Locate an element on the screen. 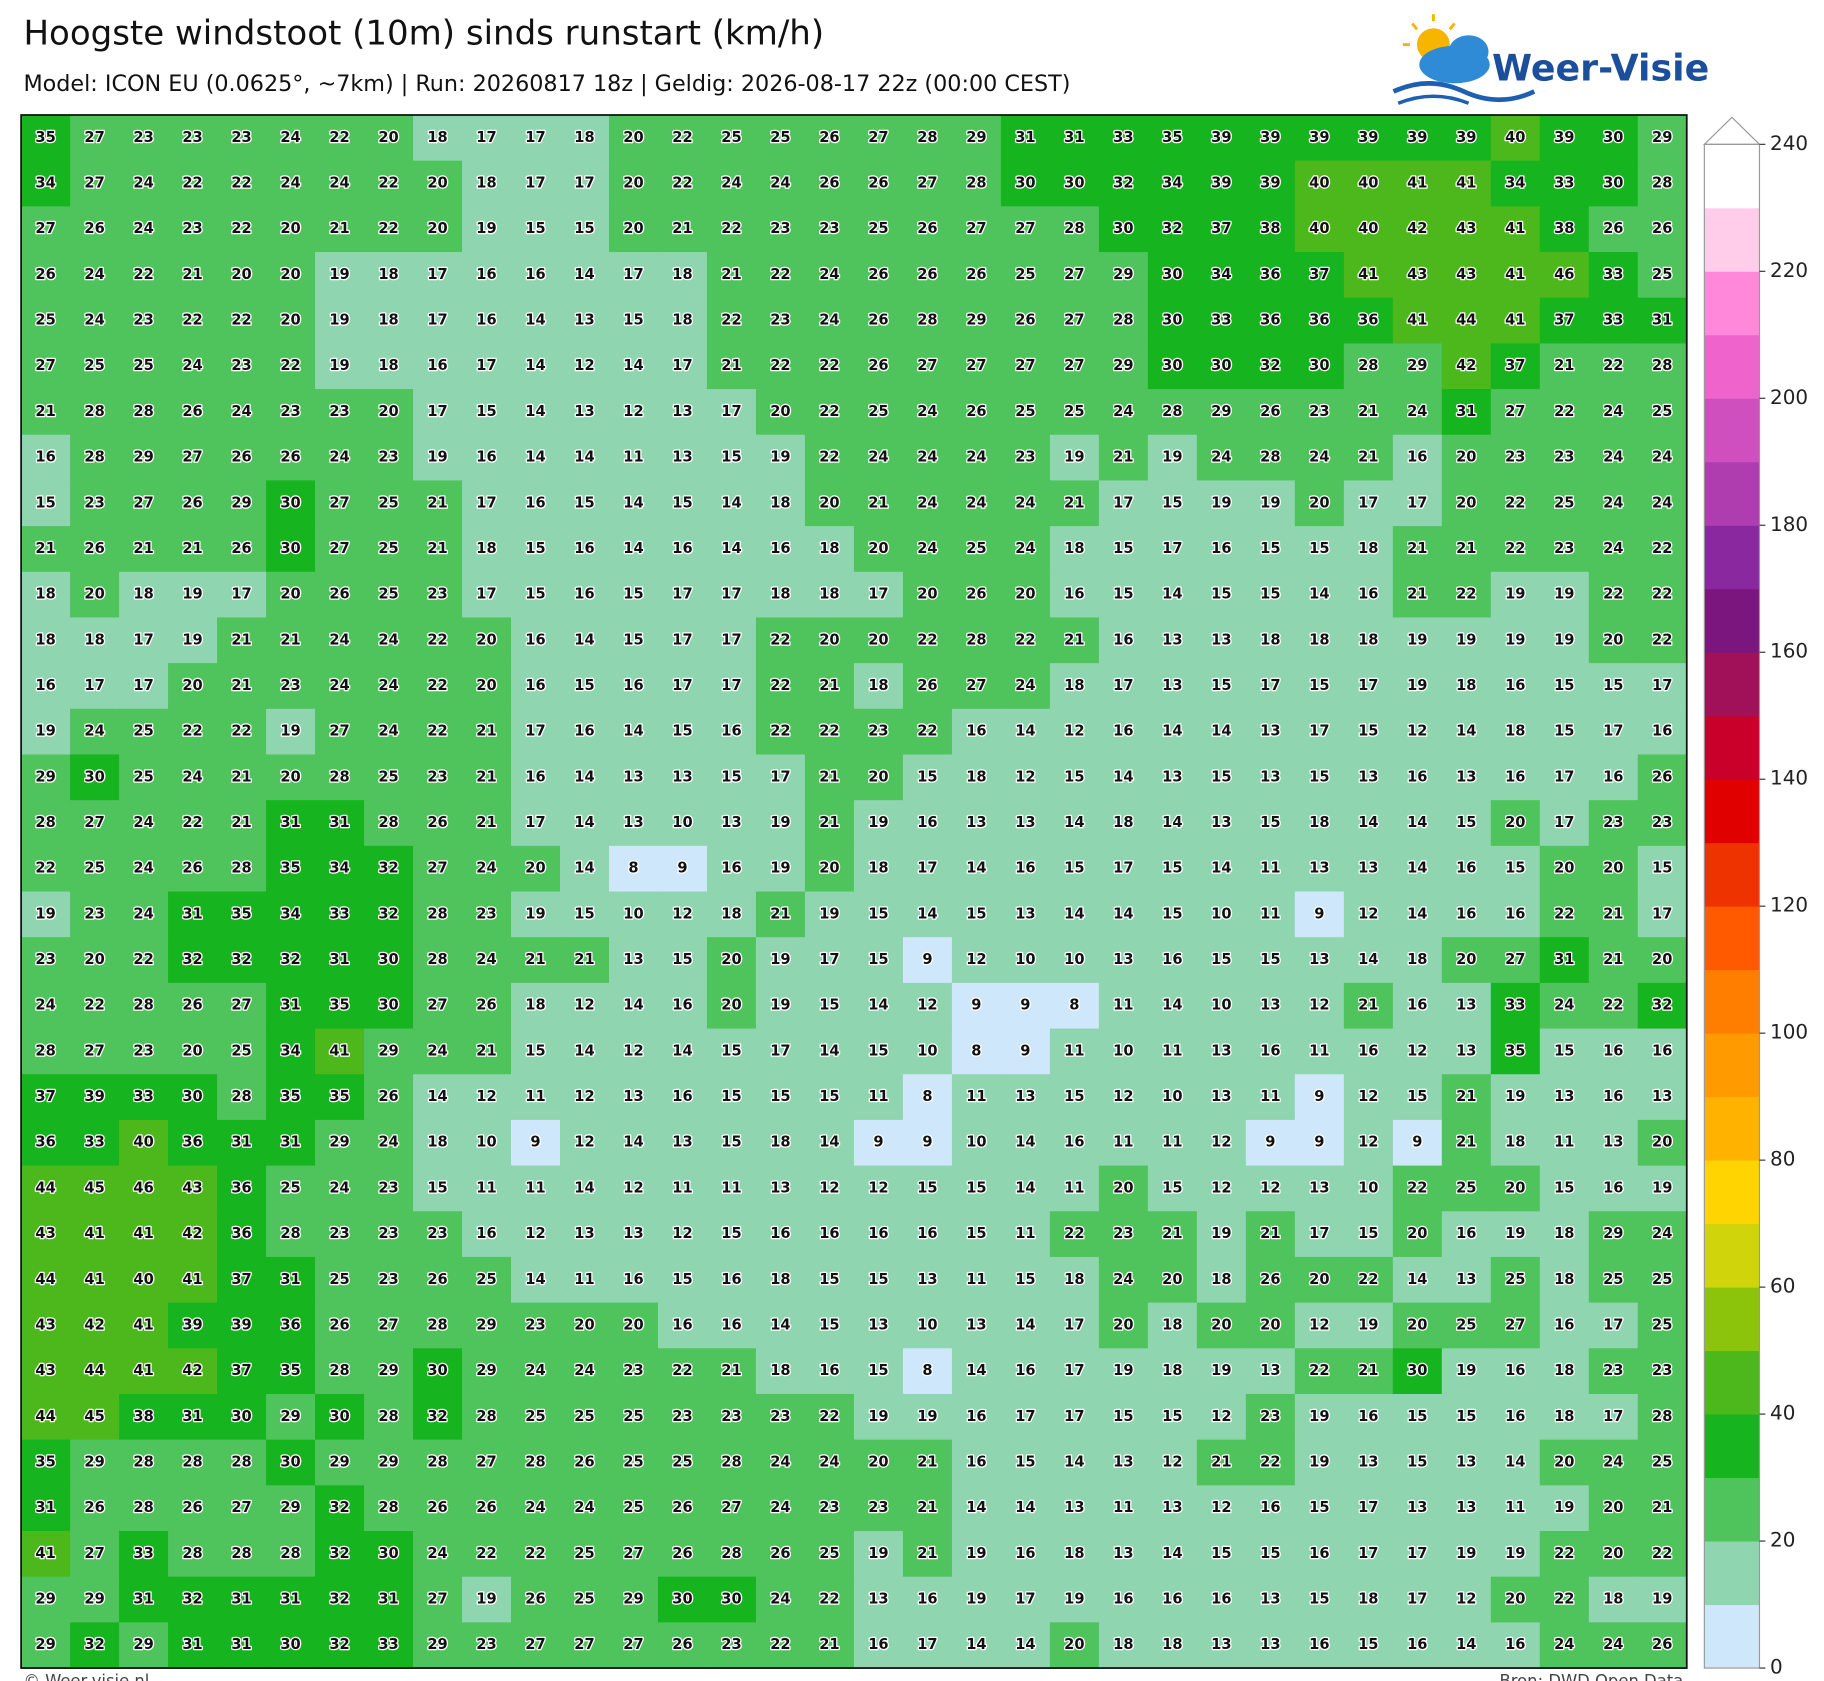  value-label: 44 is located at coordinates (45, 1187).